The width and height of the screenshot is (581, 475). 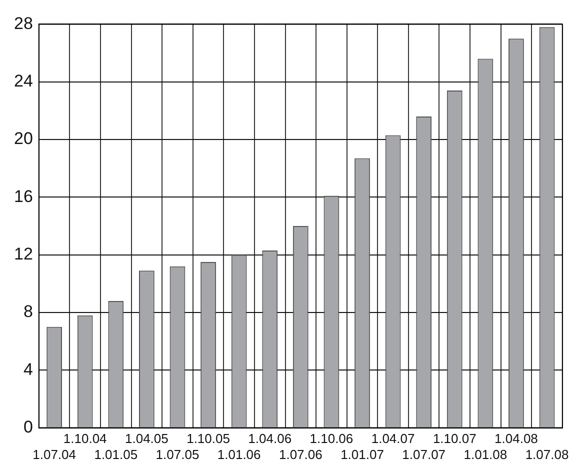 What do you see at coordinates (23, 23) in the screenshot?
I see `y-tick-label: 28` at bounding box center [23, 23].